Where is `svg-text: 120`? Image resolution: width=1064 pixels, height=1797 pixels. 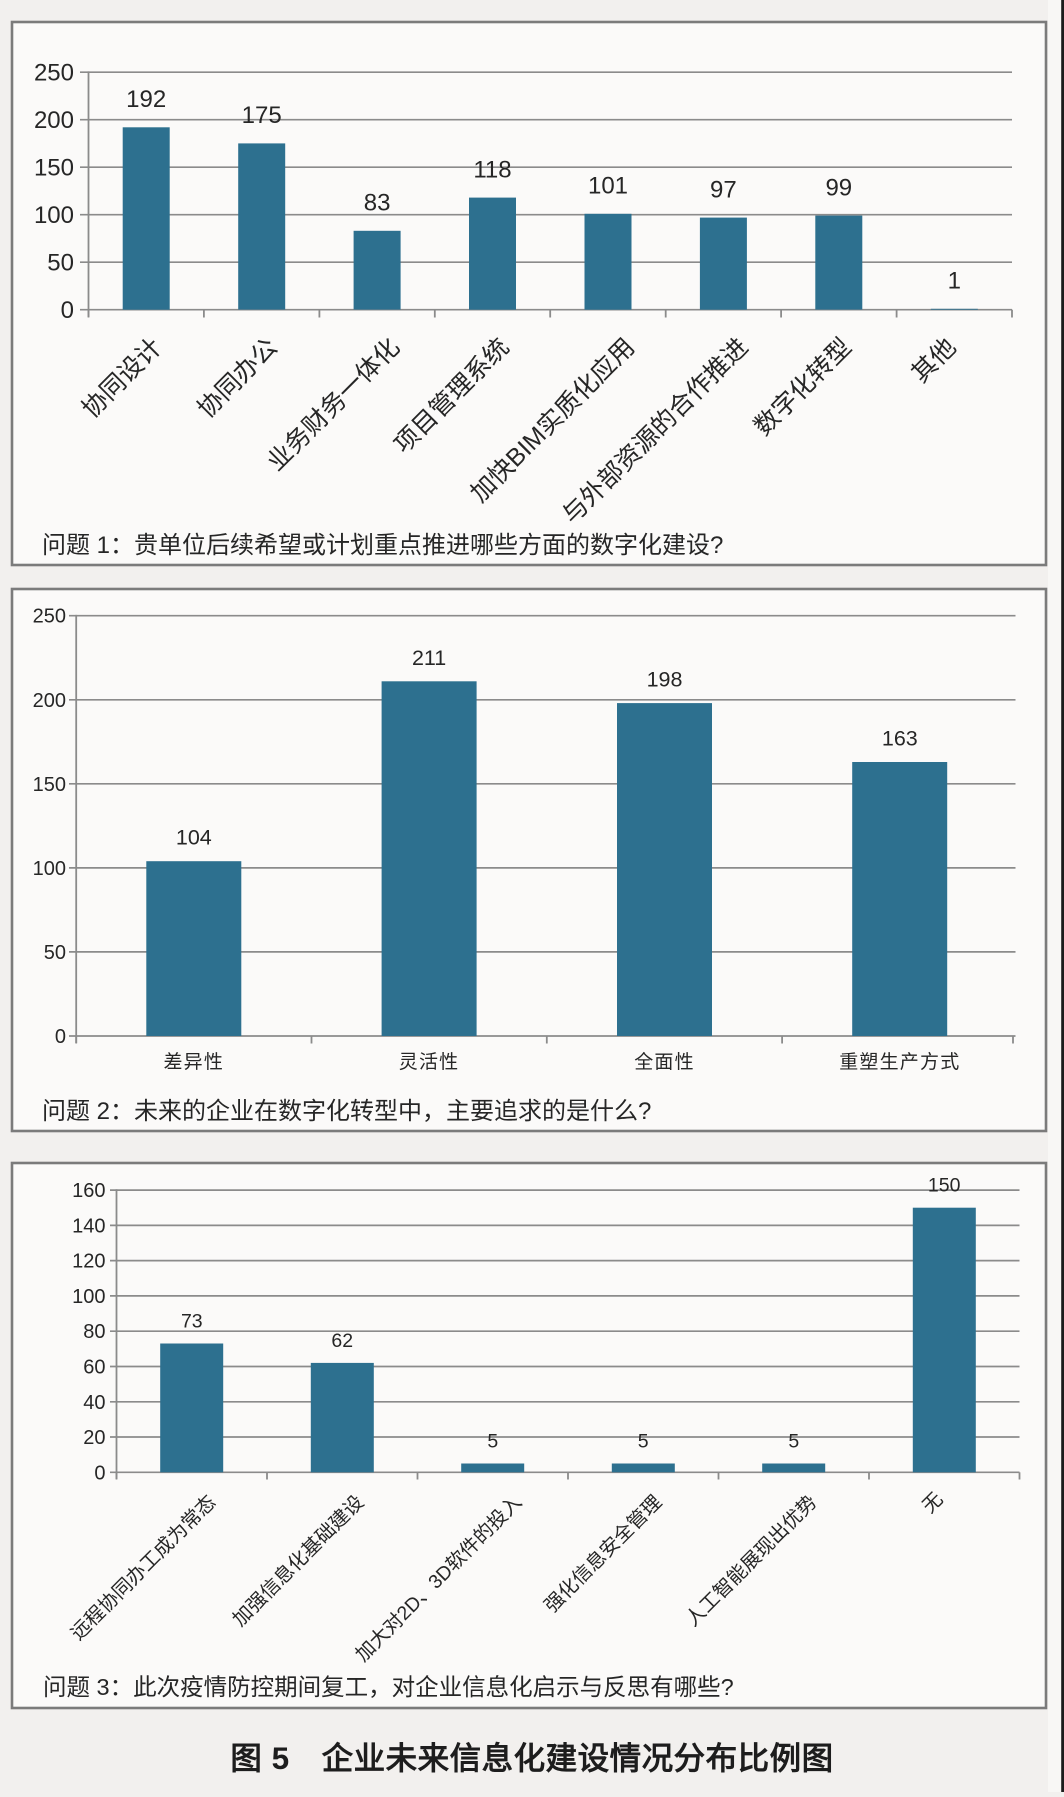
svg-text: 120 is located at coordinates (88, 1262).